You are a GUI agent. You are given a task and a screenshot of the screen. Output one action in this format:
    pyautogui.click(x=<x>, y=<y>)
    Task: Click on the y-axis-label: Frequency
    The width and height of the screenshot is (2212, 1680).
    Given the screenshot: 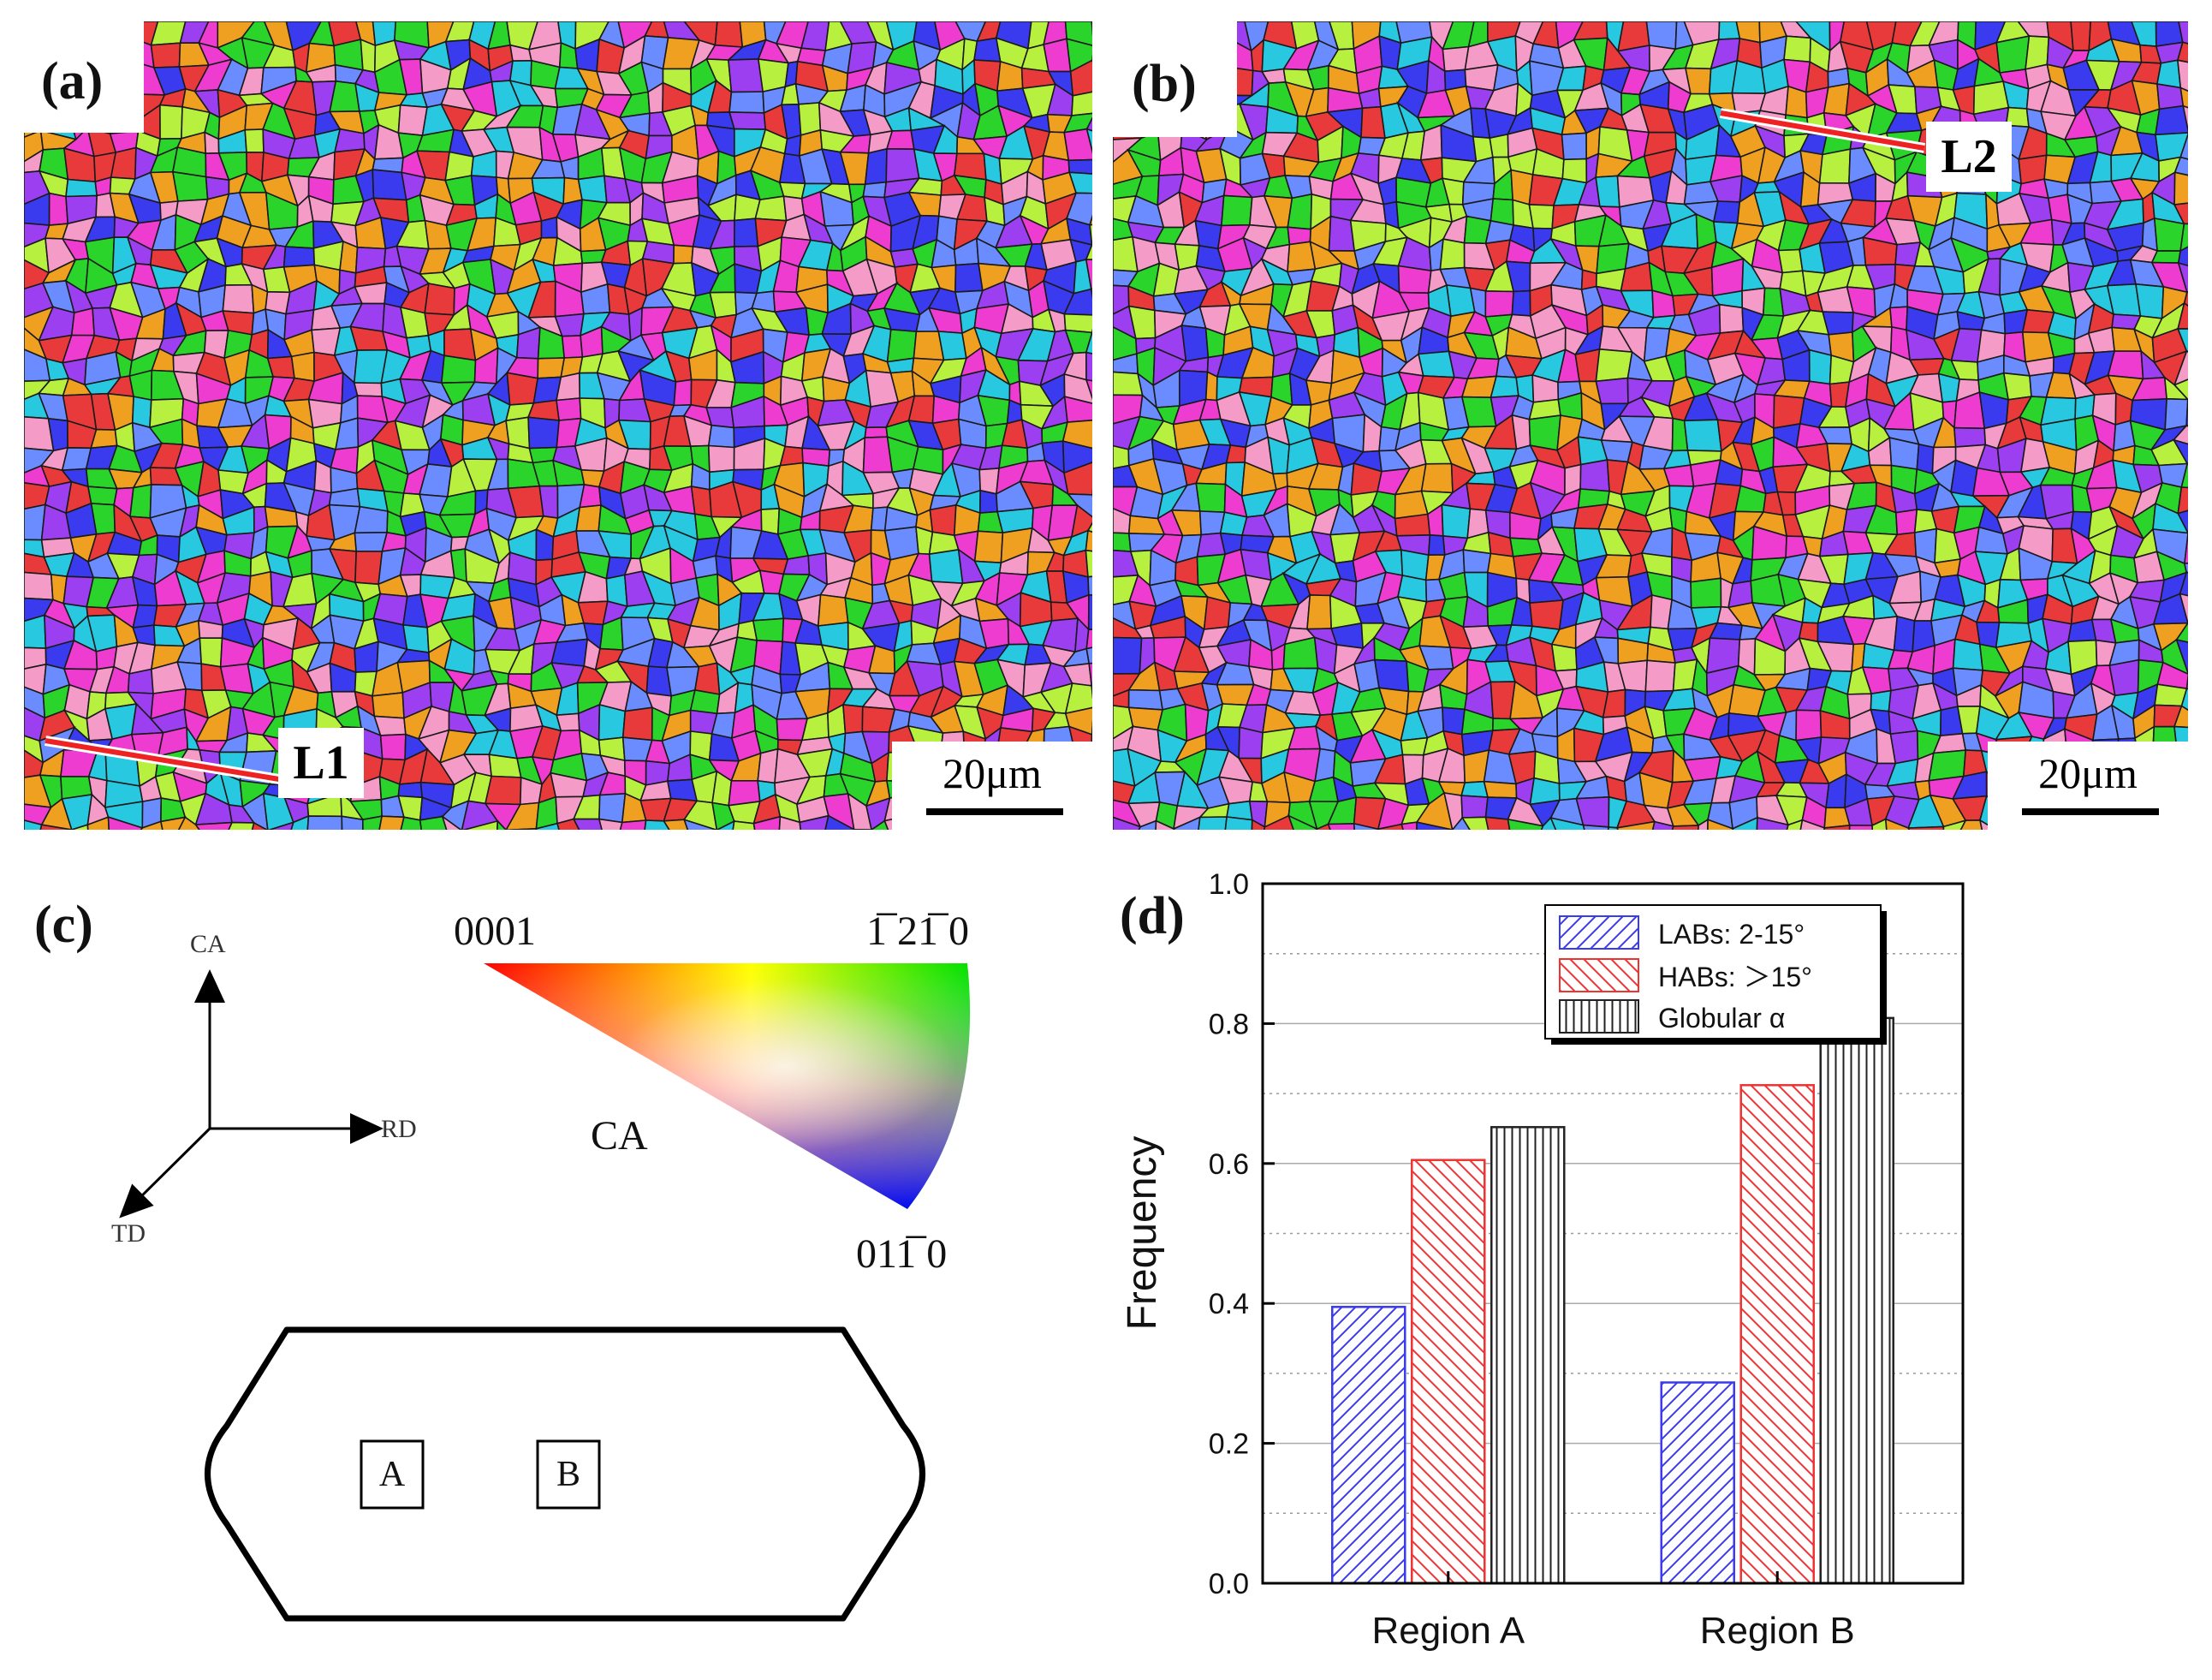 What is the action you would take?
    pyautogui.click(x=1142, y=1234)
    